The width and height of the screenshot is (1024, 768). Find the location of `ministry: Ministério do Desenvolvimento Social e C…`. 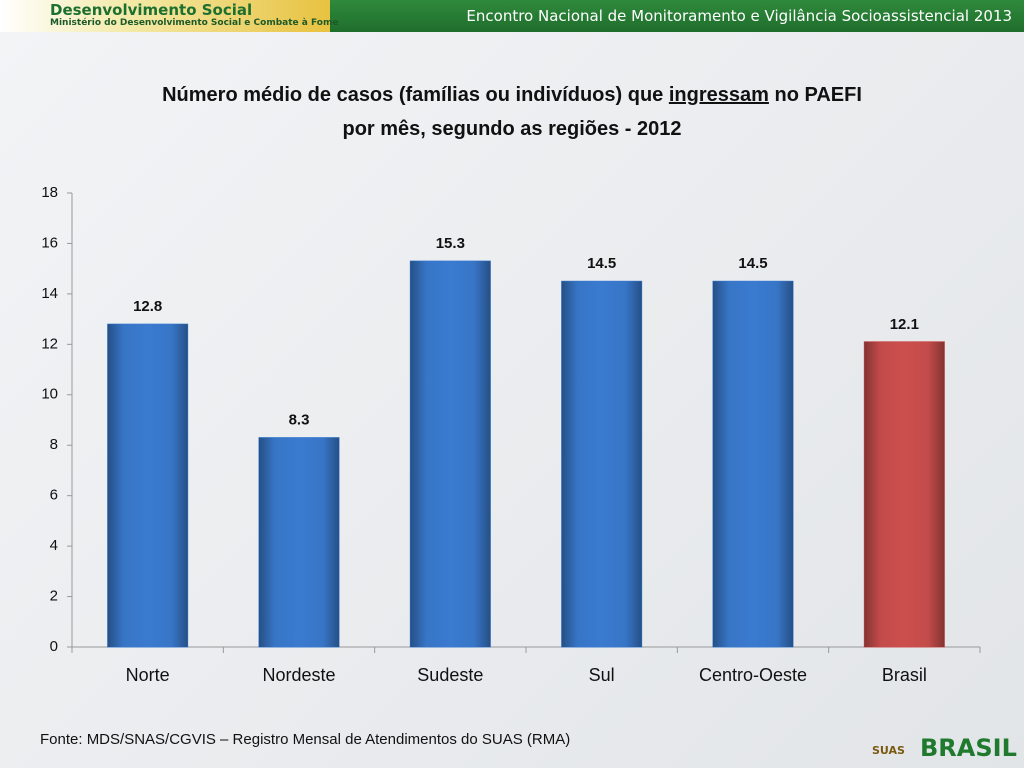

ministry: Ministério do Desenvolvimento Social e C… is located at coordinates (194, 23).